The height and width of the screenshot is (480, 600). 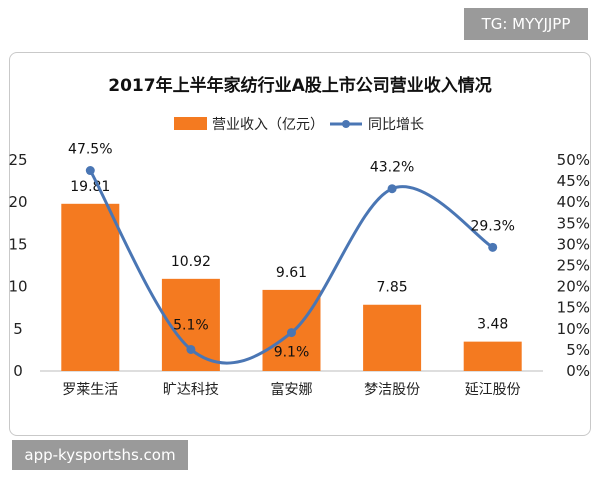 What do you see at coordinates (573, 202) in the screenshot?
I see `y-right-tick: 40%` at bounding box center [573, 202].